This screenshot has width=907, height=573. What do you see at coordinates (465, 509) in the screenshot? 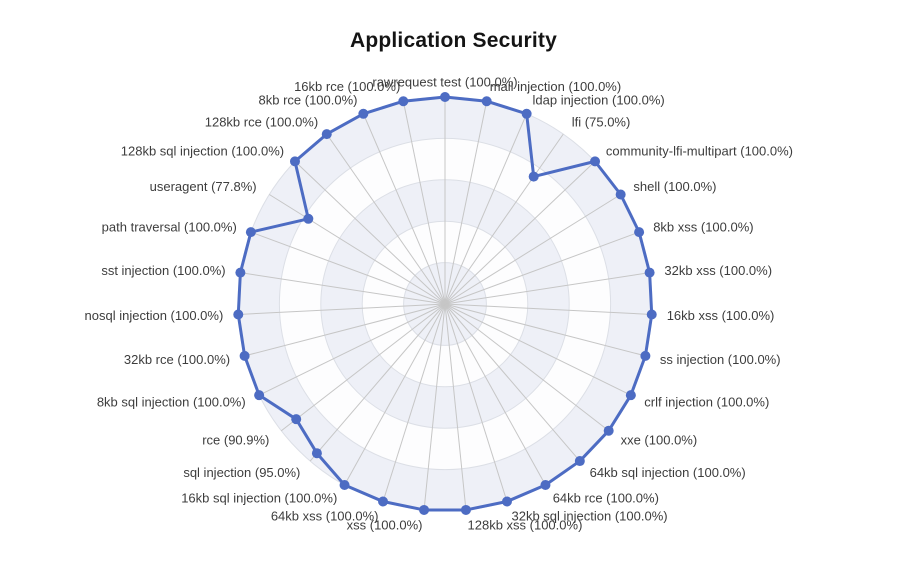
I see `data-point-128kb-xss` at bounding box center [465, 509].